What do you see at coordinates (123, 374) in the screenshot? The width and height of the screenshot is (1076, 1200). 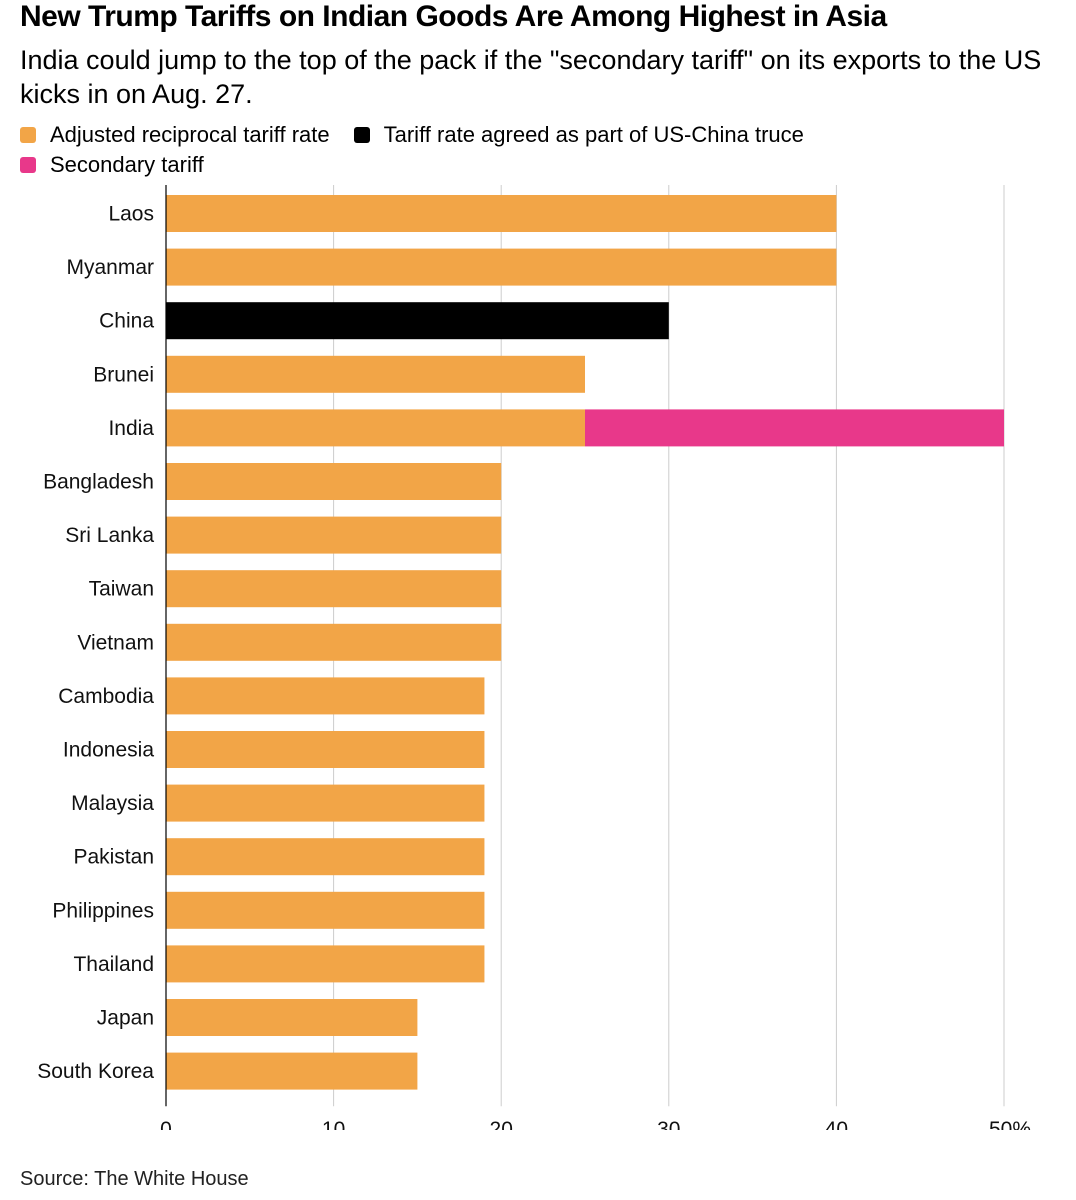 I see `category-label-brunei: Brunei` at bounding box center [123, 374].